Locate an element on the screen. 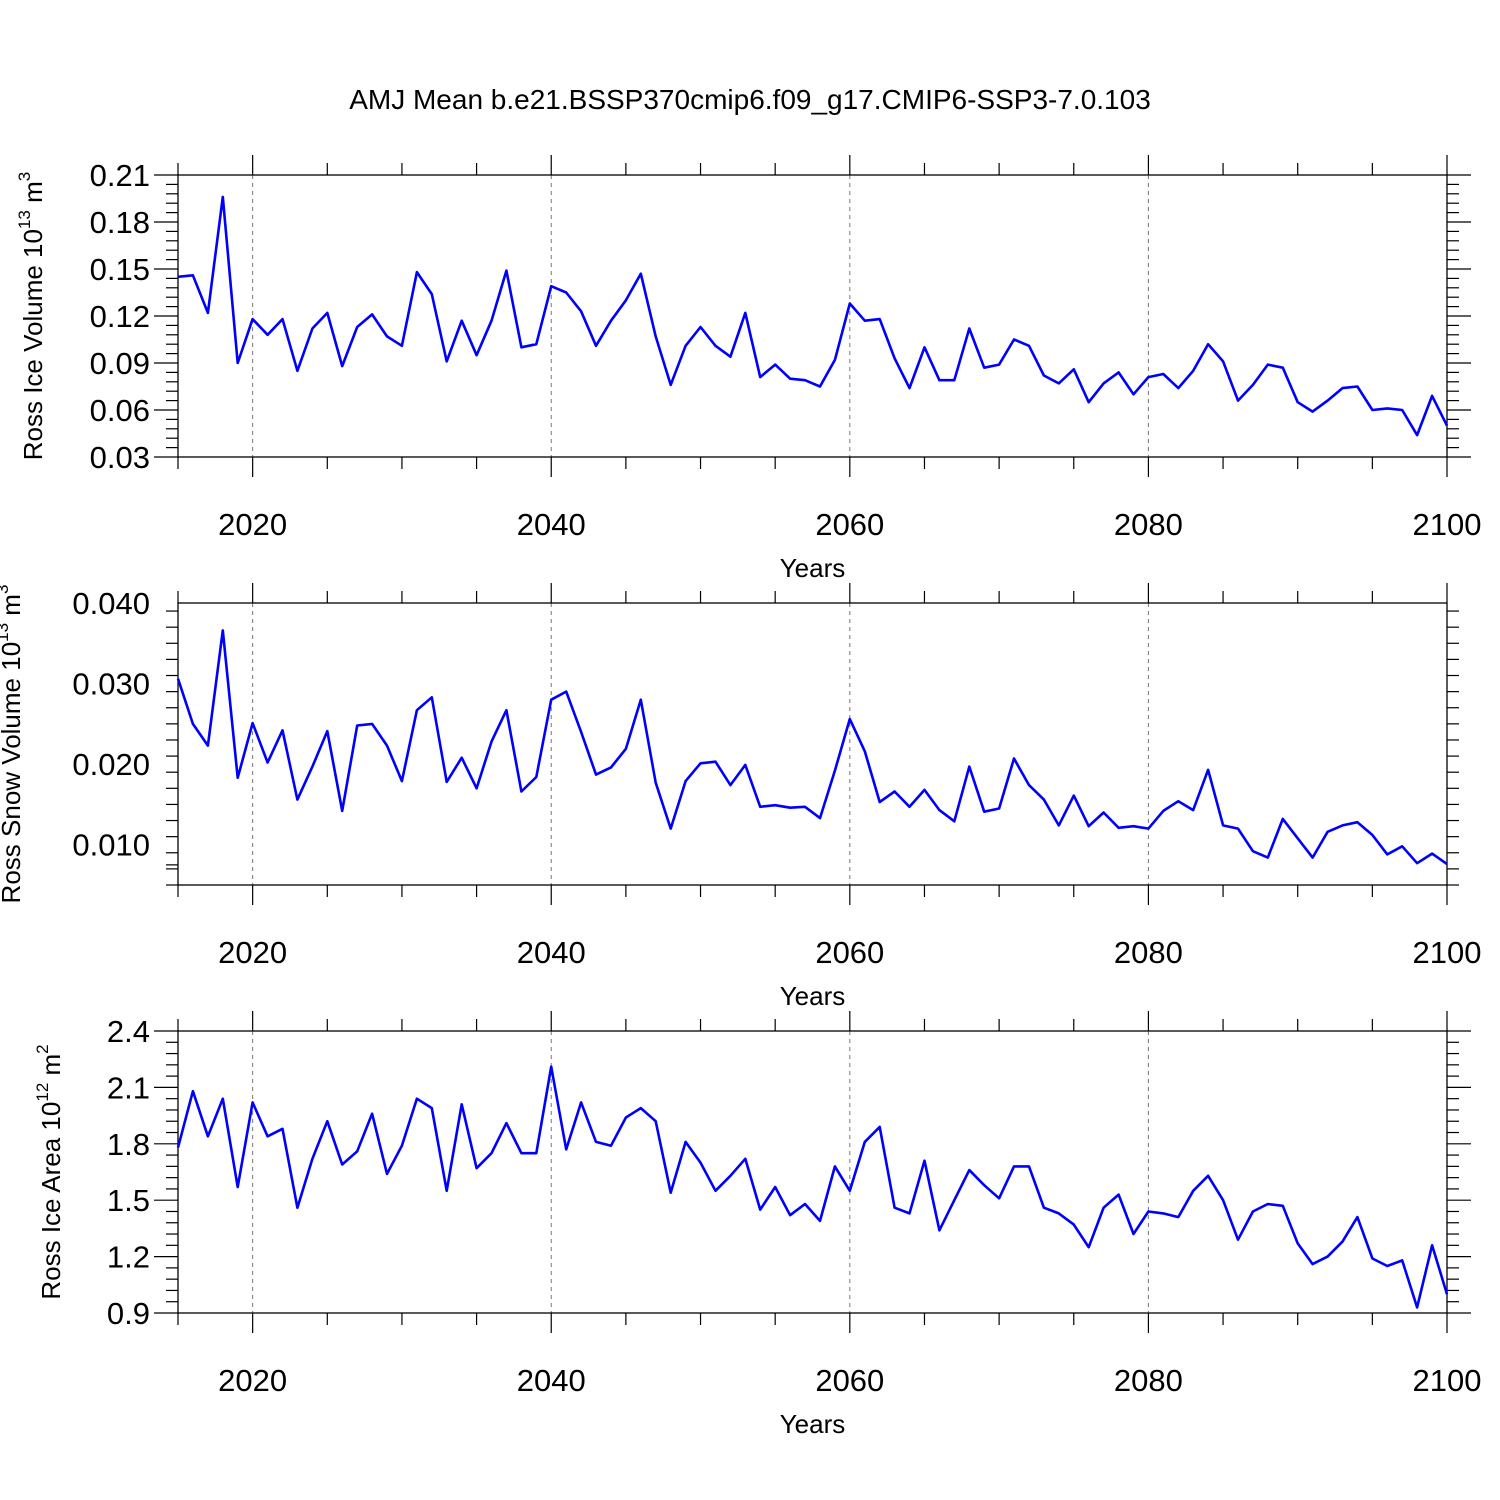 This screenshot has width=1500, height=1500. y-tick-label: 0.21 is located at coordinates (120, 175).